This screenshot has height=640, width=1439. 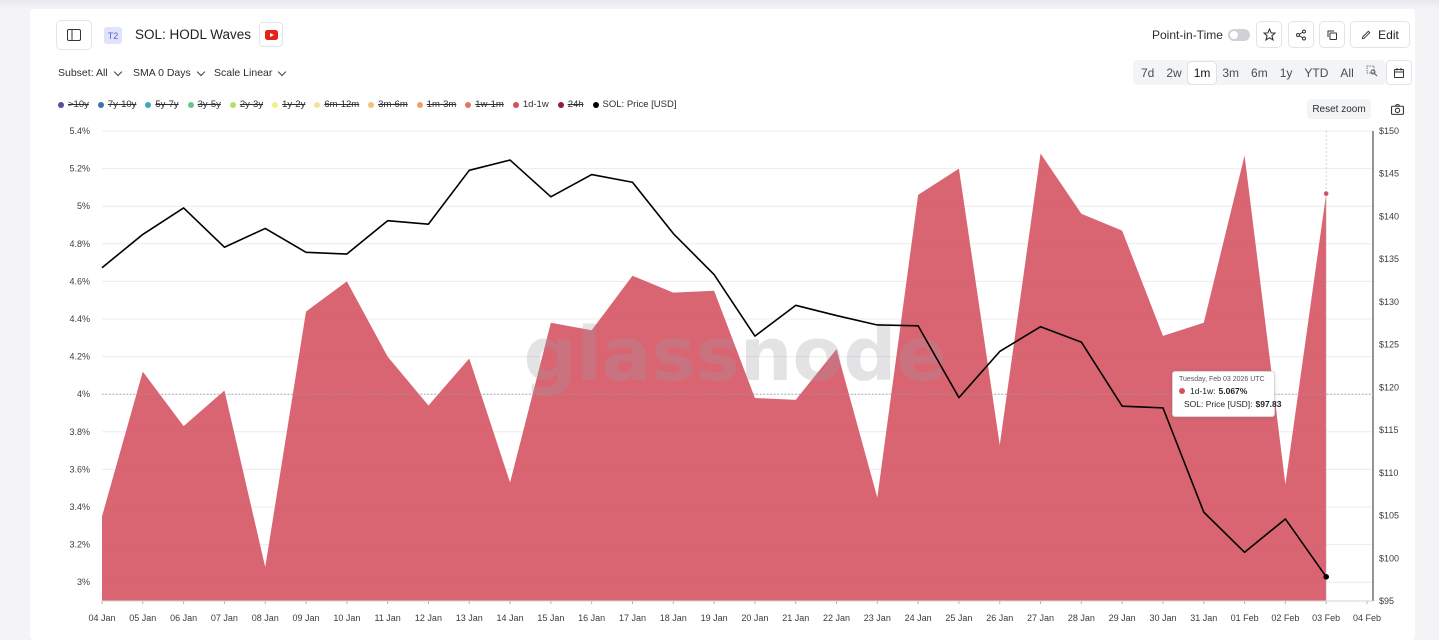 I want to click on screenshot-button, so click(x=1397, y=109).